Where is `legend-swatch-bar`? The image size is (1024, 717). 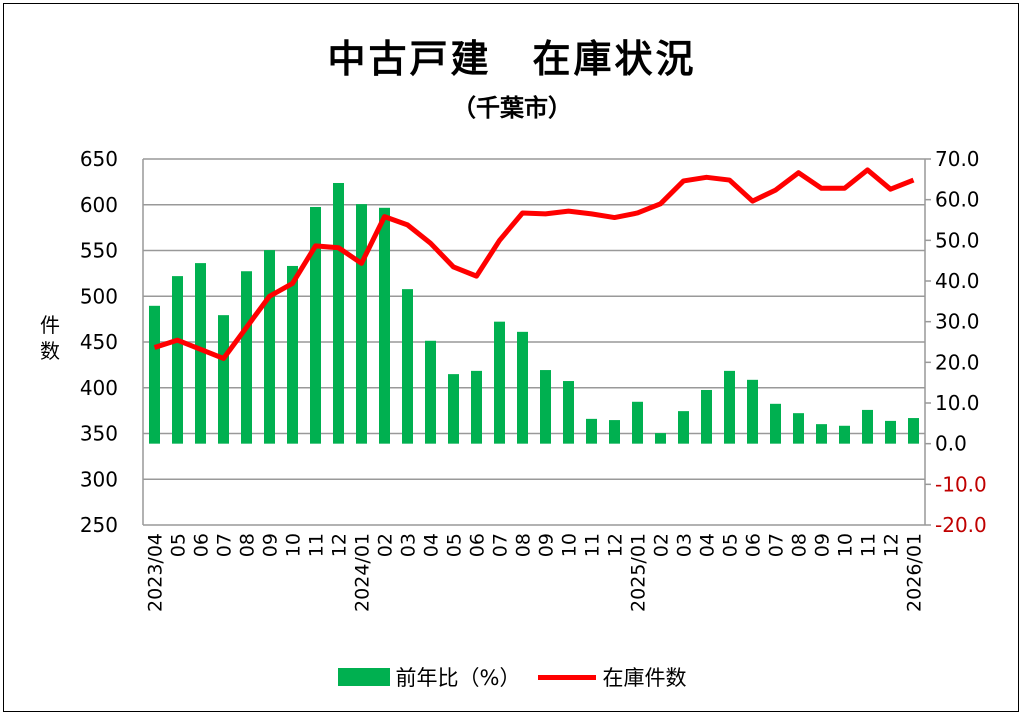
legend-swatch-bar is located at coordinates (363, 677).